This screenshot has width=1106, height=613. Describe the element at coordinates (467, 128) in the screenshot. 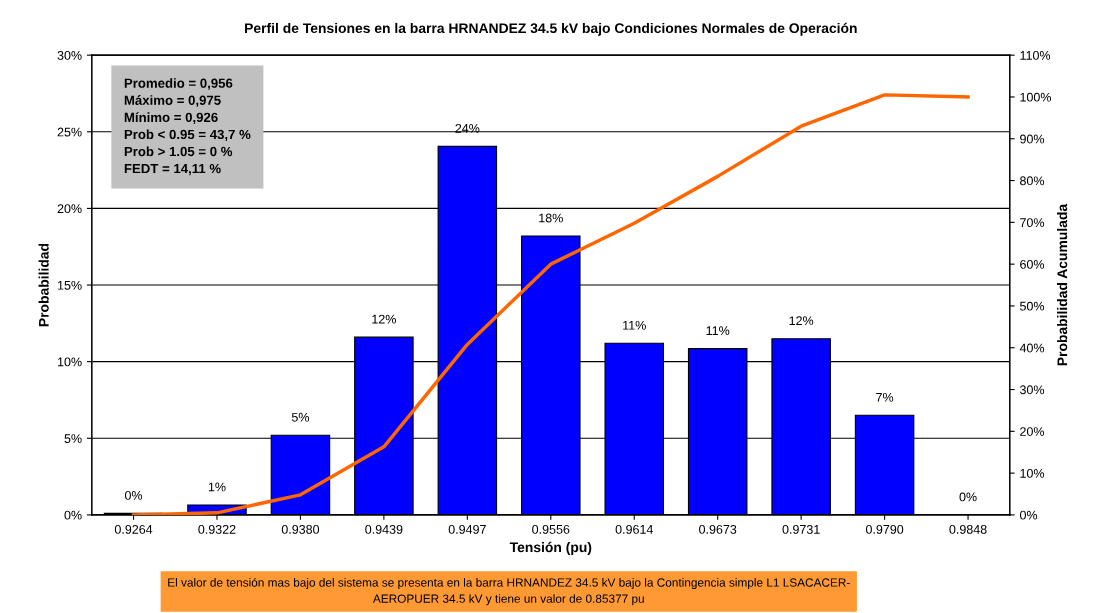

I see `data-label: 24%` at that location.